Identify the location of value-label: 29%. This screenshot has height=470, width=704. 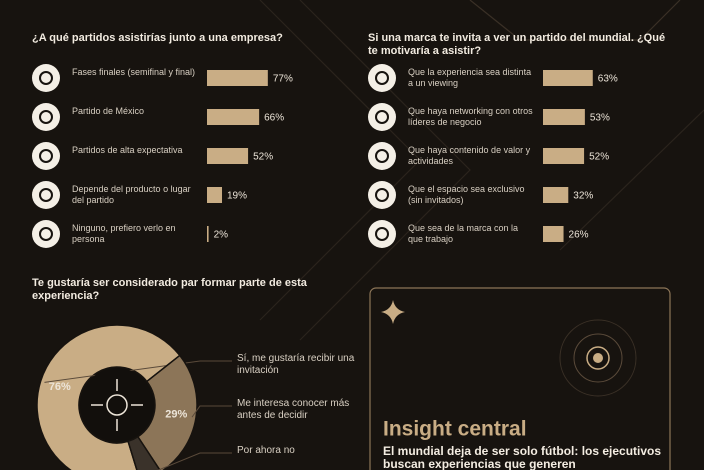
(176, 414).